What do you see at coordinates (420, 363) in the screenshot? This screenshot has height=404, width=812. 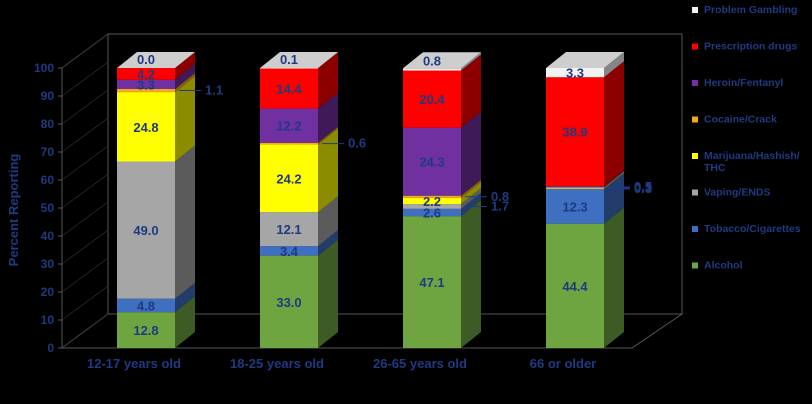 I see `x-tick-label: 26-65 years old` at bounding box center [420, 363].